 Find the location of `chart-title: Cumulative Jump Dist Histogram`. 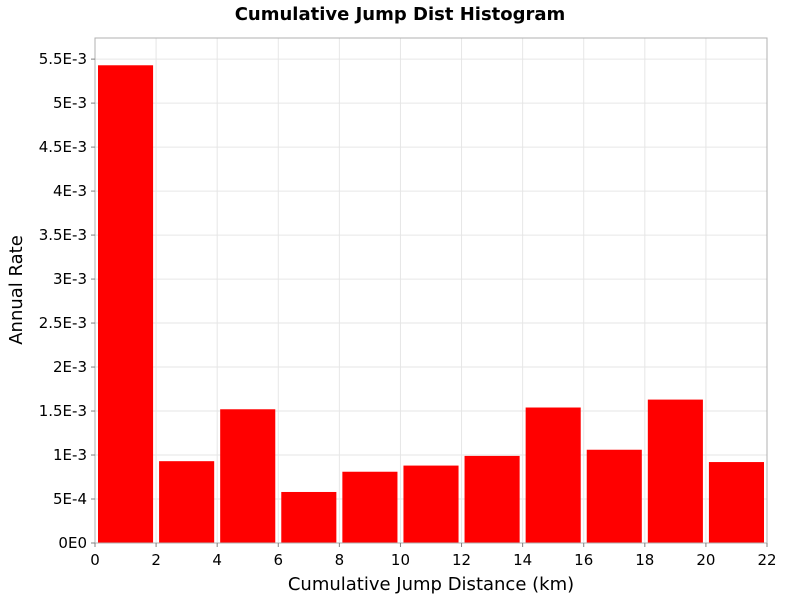

chart-title: Cumulative Jump Dist Histogram is located at coordinates (400, 14).